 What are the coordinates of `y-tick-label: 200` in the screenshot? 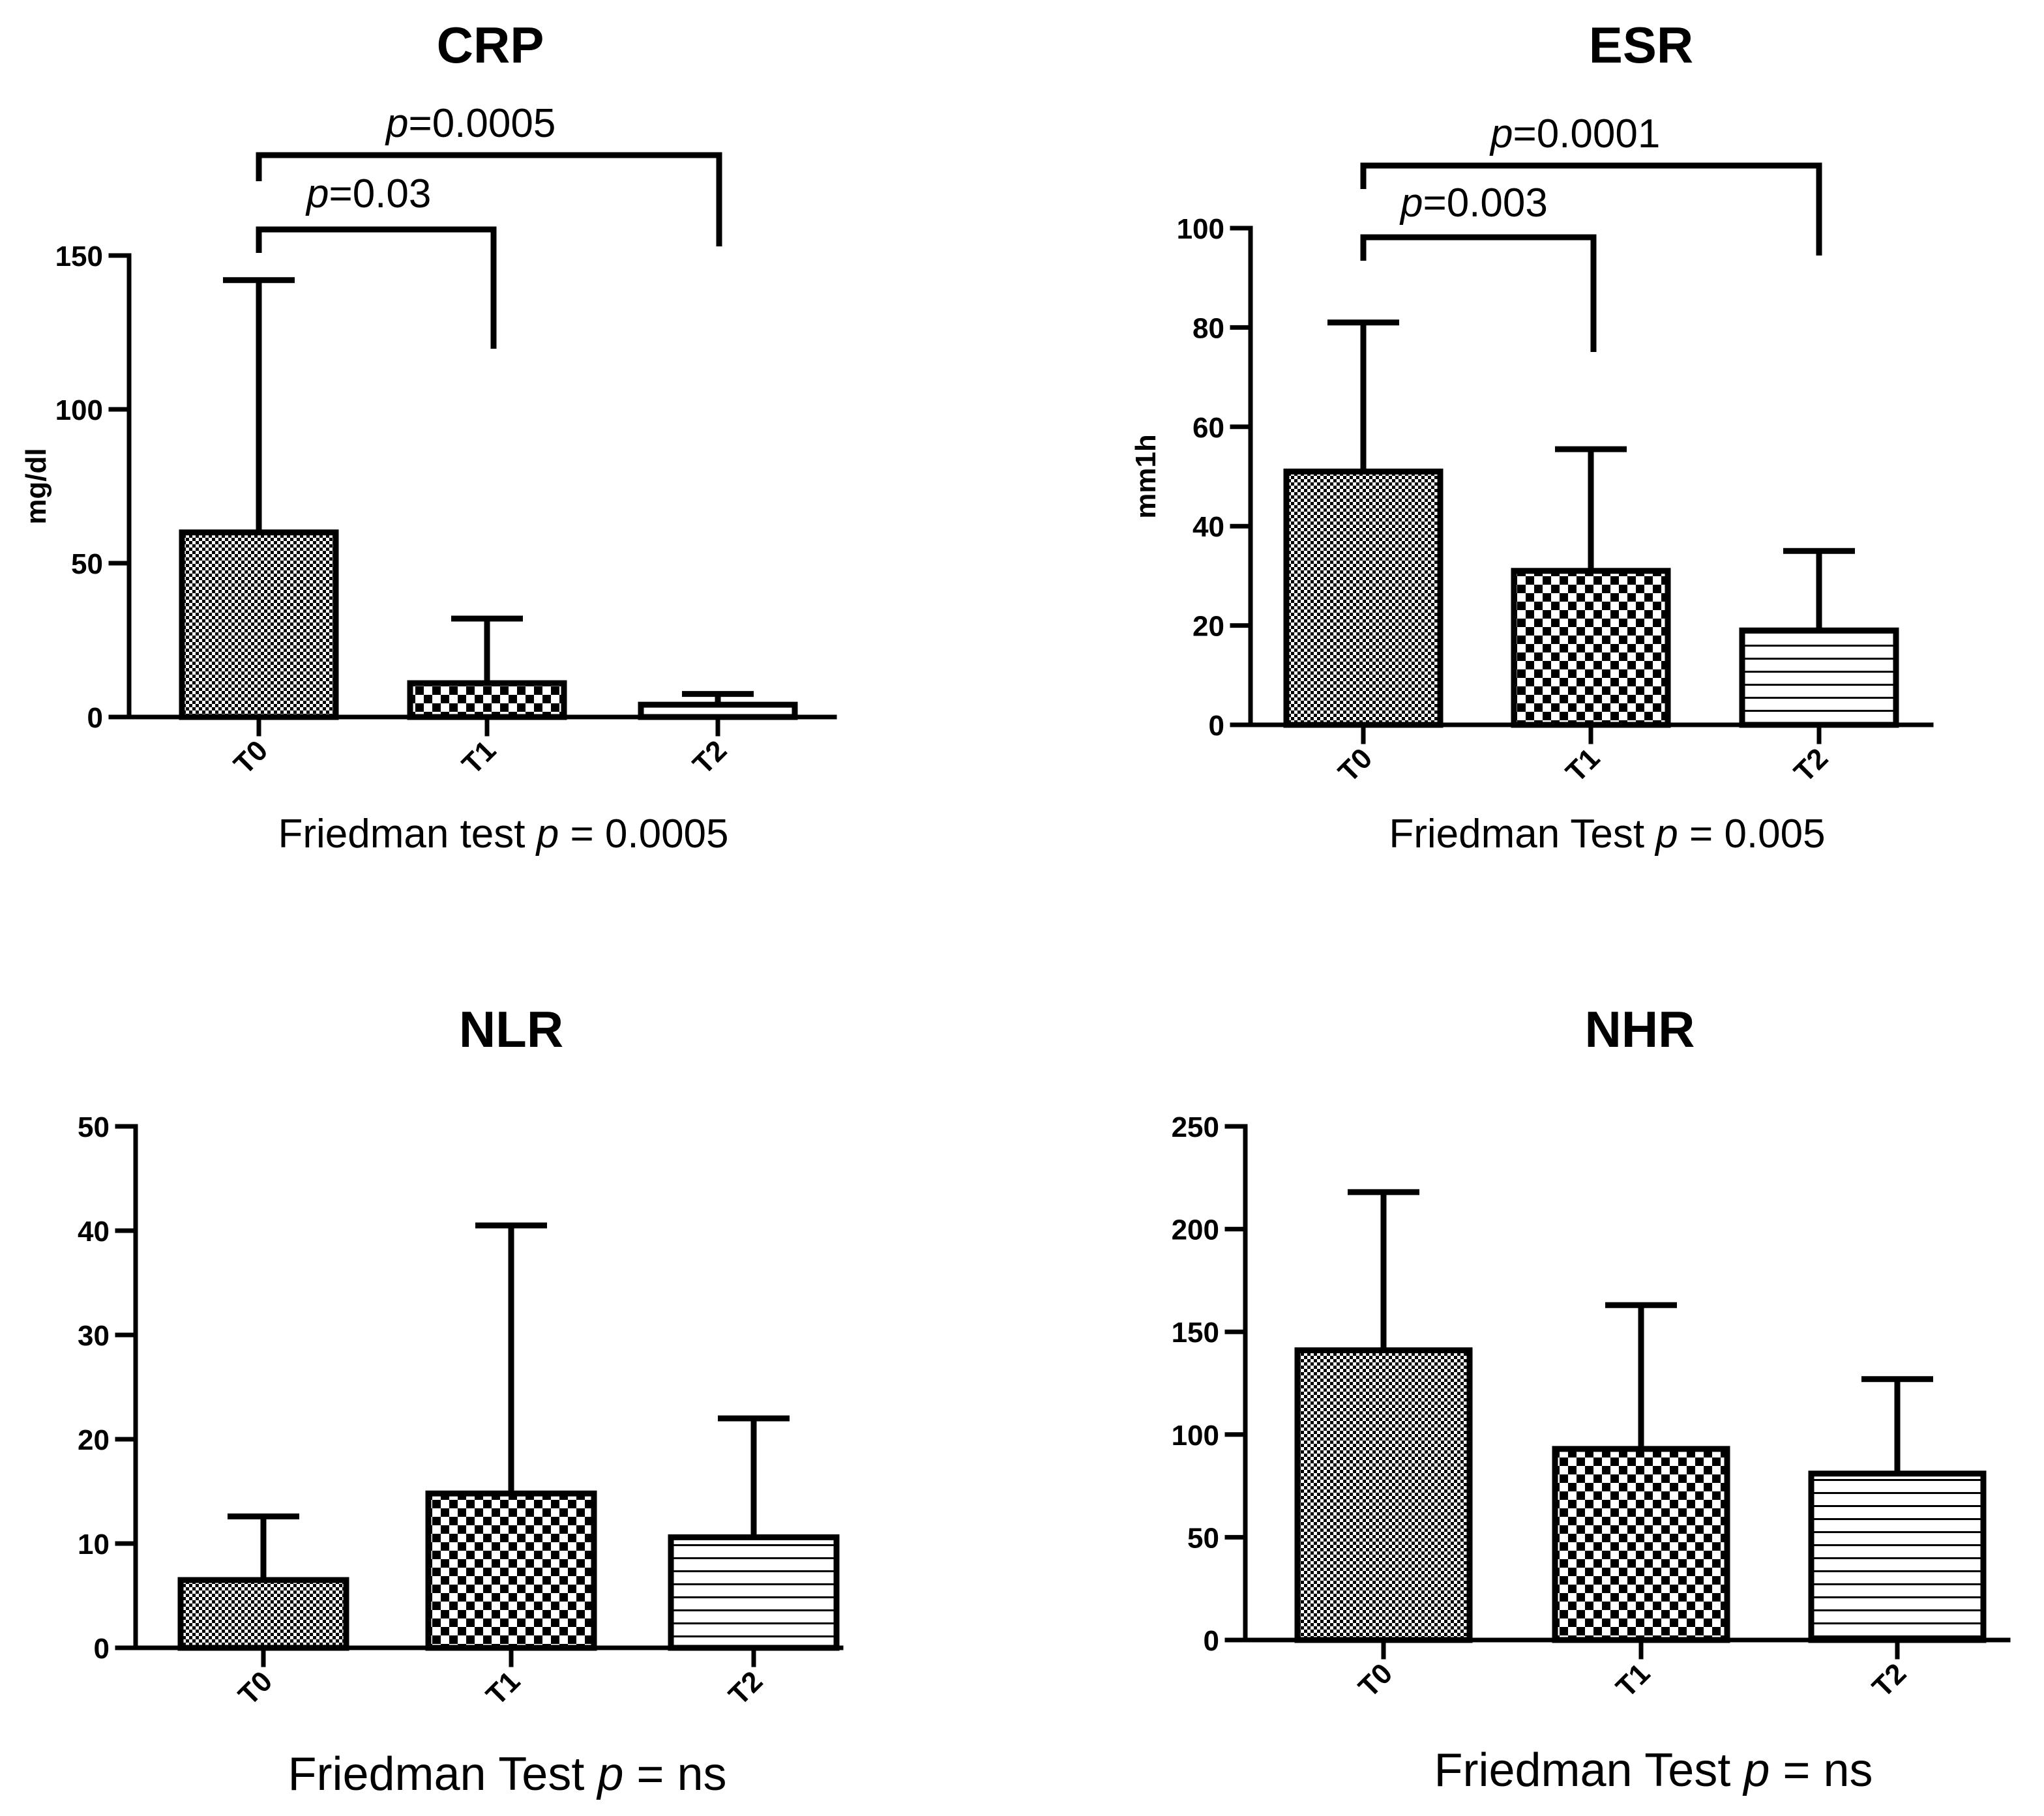 It's located at (1195, 1230).